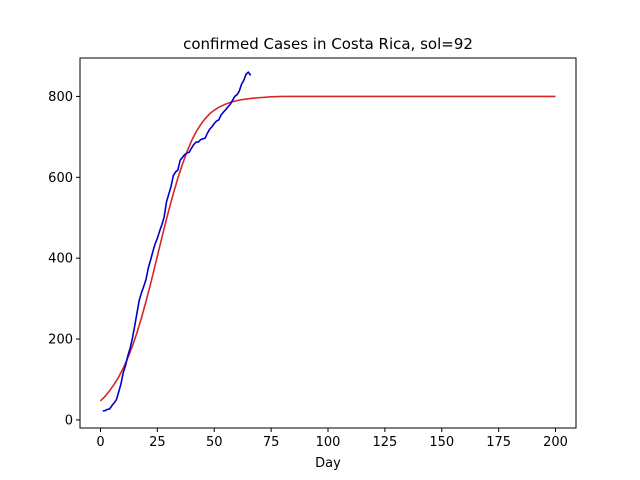 This screenshot has height=480, width=640. What do you see at coordinates (498, 442) in the screenshot?
I see `x-tick-label: 175` at bounding box center [498, 442].